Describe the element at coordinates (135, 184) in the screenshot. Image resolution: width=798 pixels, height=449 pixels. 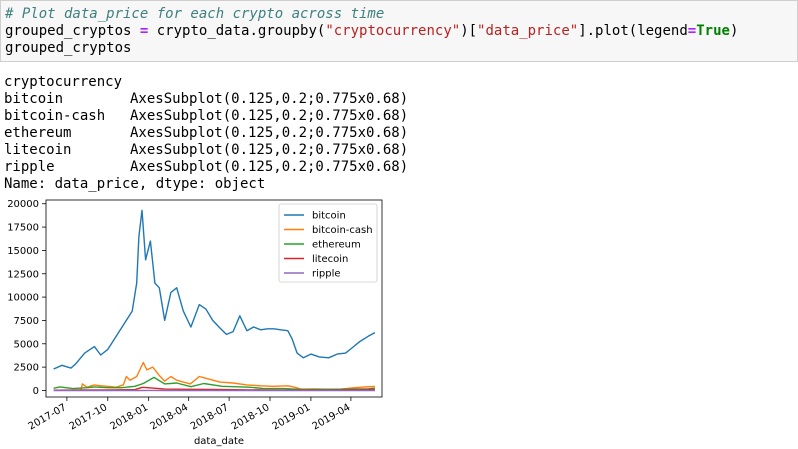
I see `output-footer: Name: data_price, dtype: object` at that location.